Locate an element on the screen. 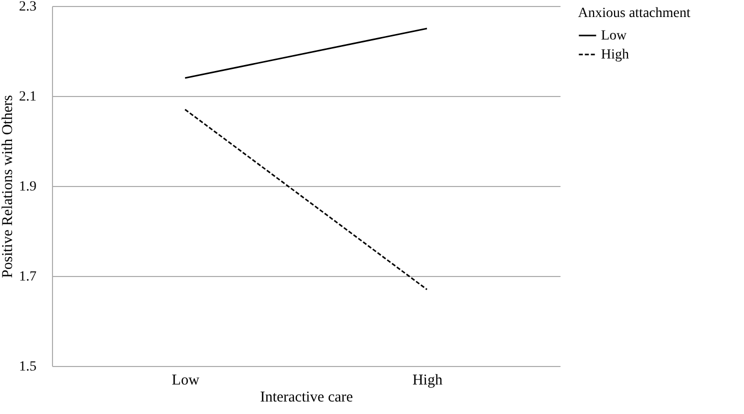 The width and height of the screenshot is (744, 414). legend-label: High is located at coordinates (615, 55).